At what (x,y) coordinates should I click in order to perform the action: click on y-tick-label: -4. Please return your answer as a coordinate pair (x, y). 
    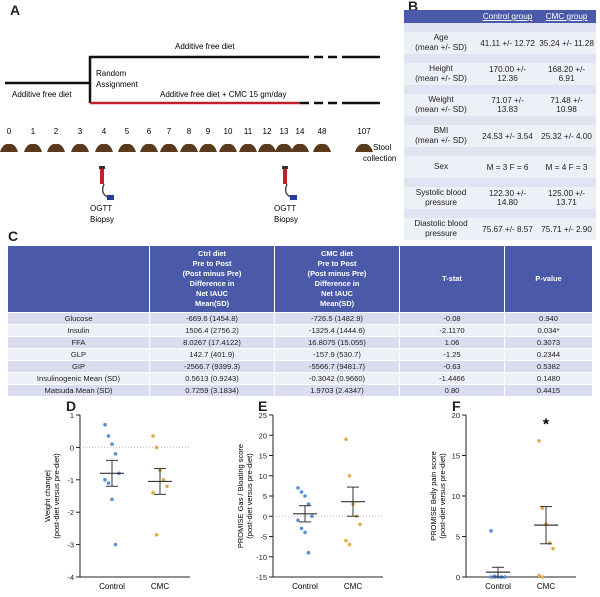
    Looking at the image, I should click on (70, 577).